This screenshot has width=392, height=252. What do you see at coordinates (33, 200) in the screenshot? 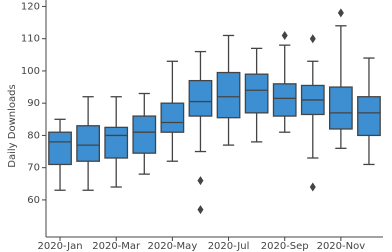
I see `y-tick-label: 60` at bounding box center [33, 200].